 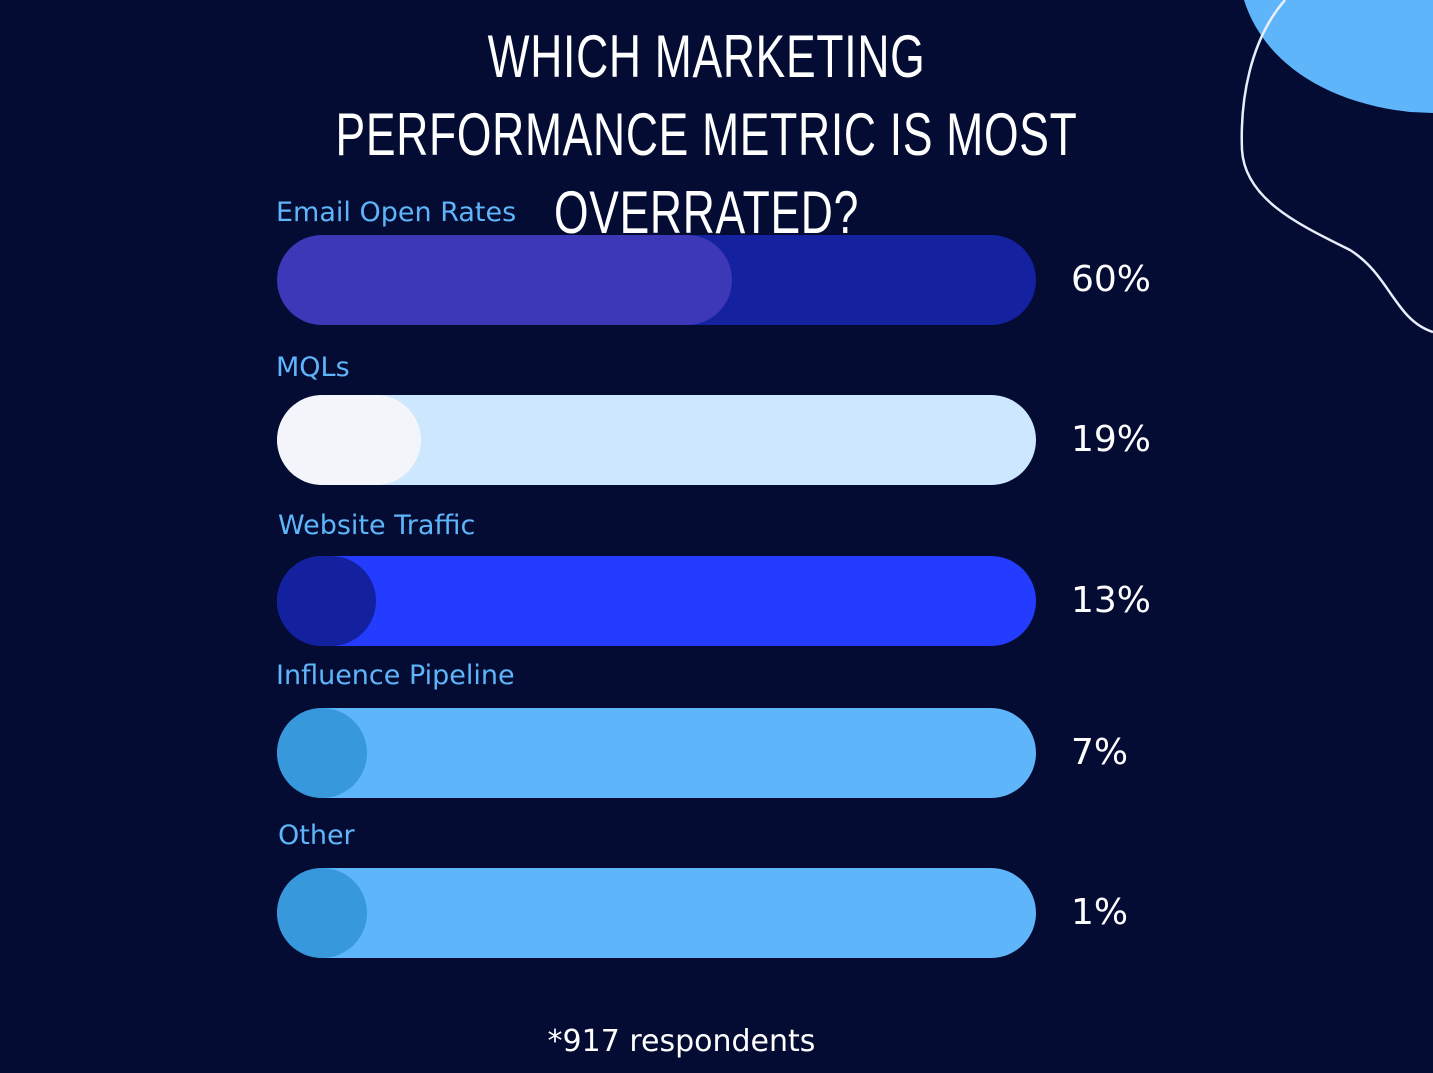 I want to click on bar-fill-website-traffic, so click(x=326, y=601).